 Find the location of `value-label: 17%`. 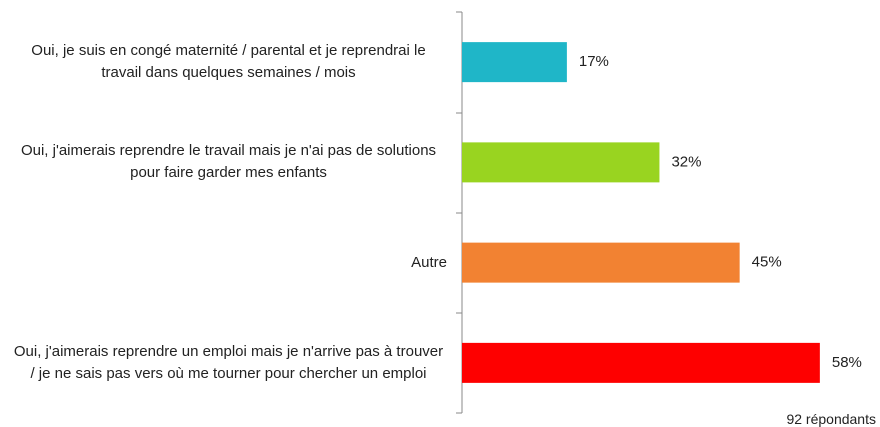

value-label: 17% is located at coordinates (594, 61).